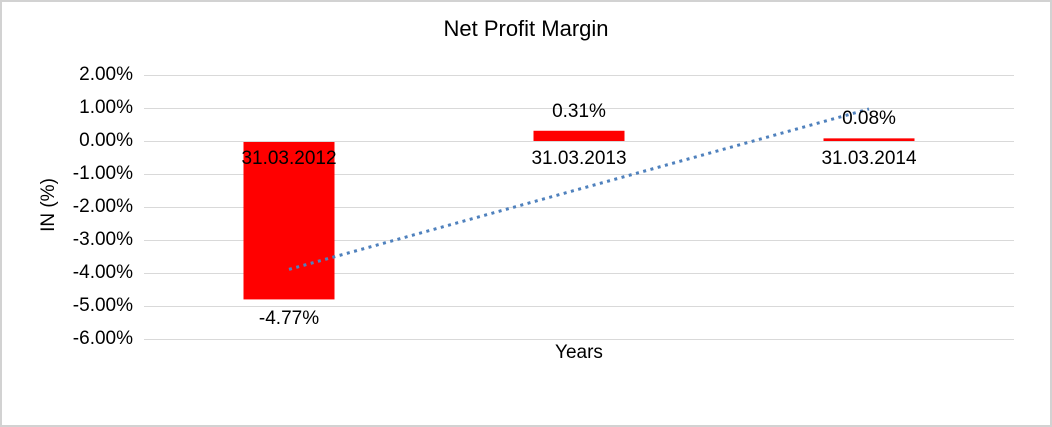 The width and height of the screenshot is (1052, 427). Describe the element at coordinates (289, 319) in the screenshot. I see `data-label: -4.77%` at that location.